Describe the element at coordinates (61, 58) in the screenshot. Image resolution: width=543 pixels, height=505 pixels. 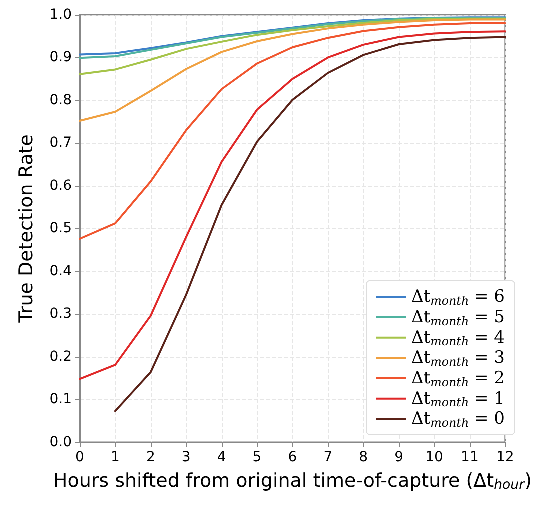
I see `y-tick-label: 0.9` at that location.